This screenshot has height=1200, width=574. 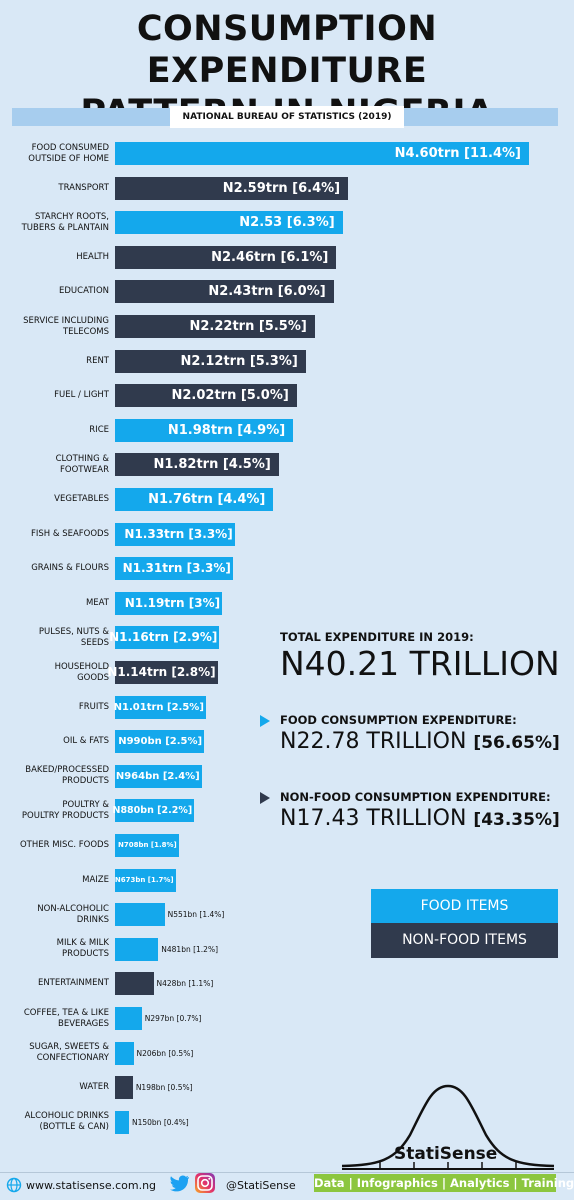 What do you see at coordinates (73, 908) in the screenshot?
I see `category-label-line: NON-ALCOHOLIC` at bounding box center [73, 908].